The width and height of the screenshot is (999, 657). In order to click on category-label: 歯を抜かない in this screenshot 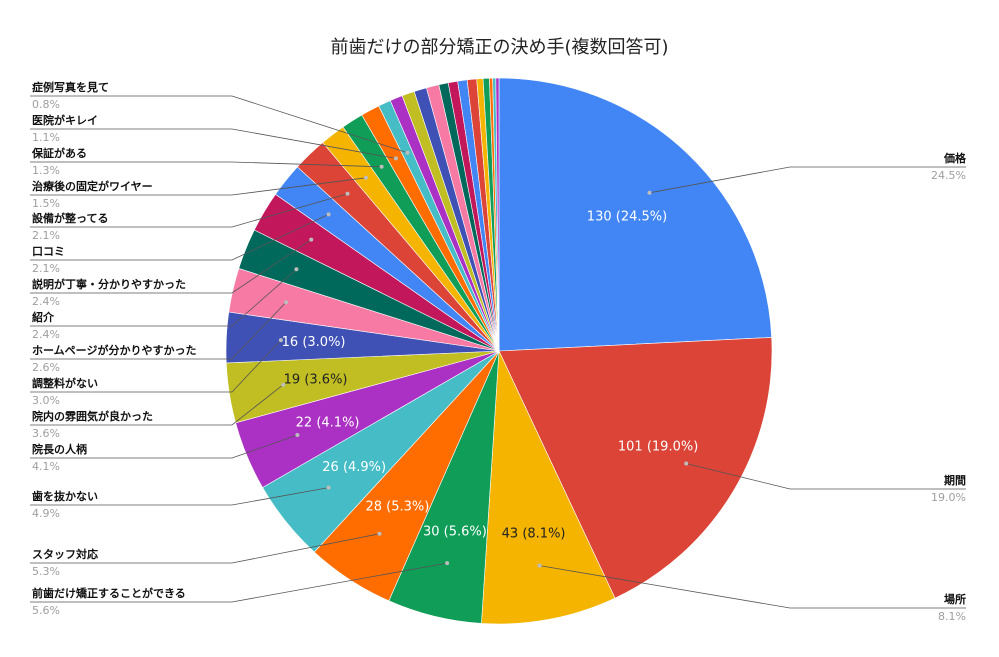, I will do `click(65, 496)`.